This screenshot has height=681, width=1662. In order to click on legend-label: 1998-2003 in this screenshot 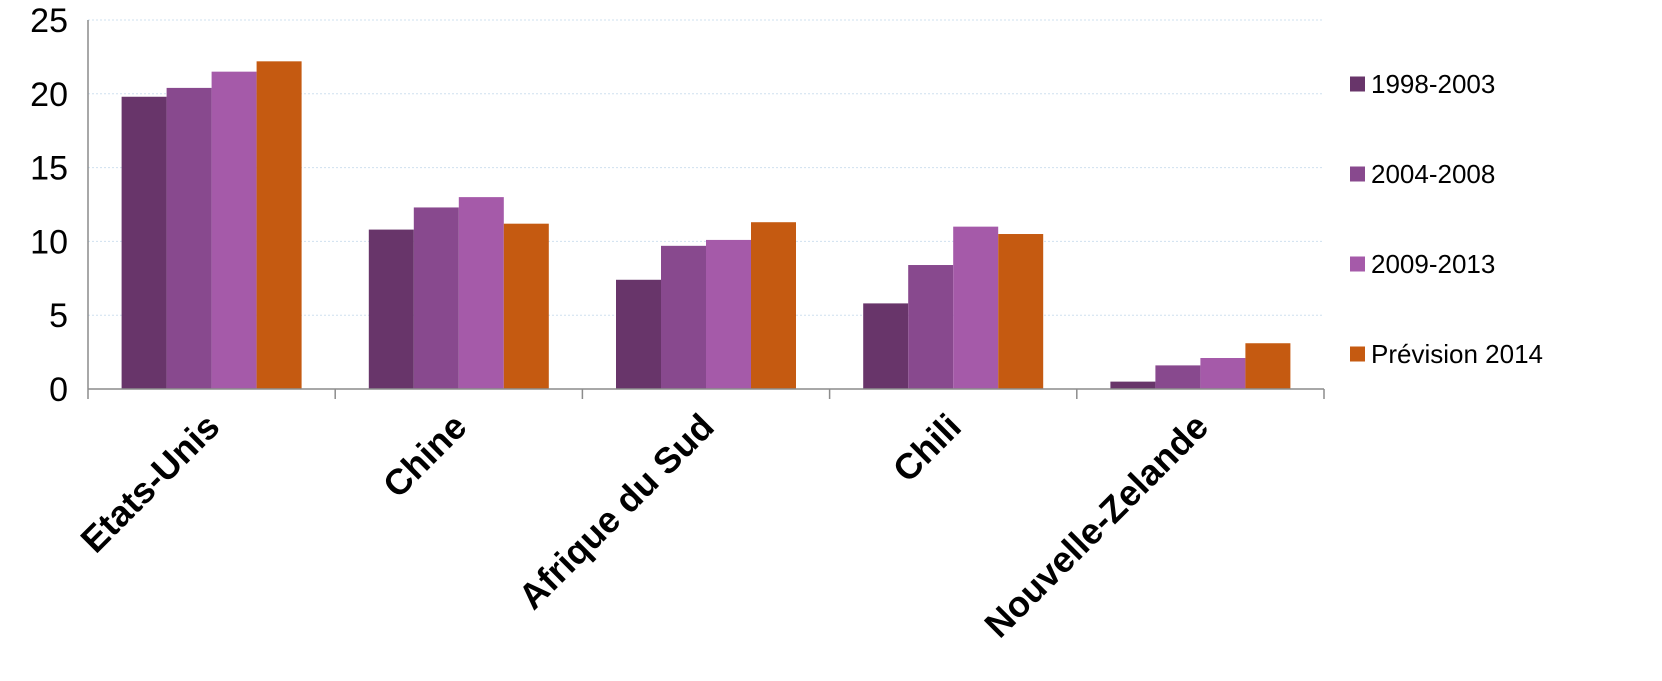, I will do `click(1433, 84)`.